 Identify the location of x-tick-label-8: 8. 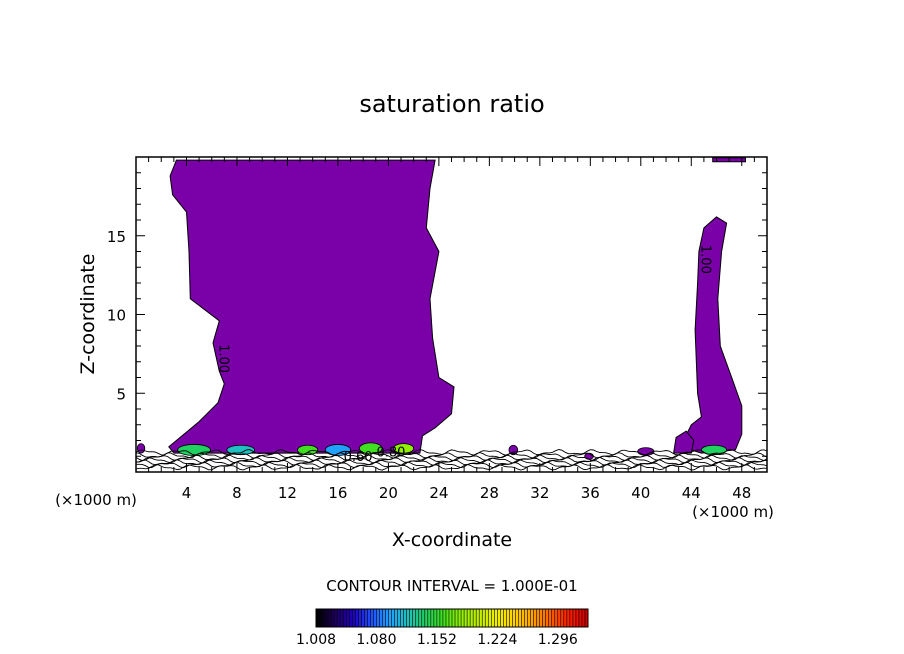
(237, 493).